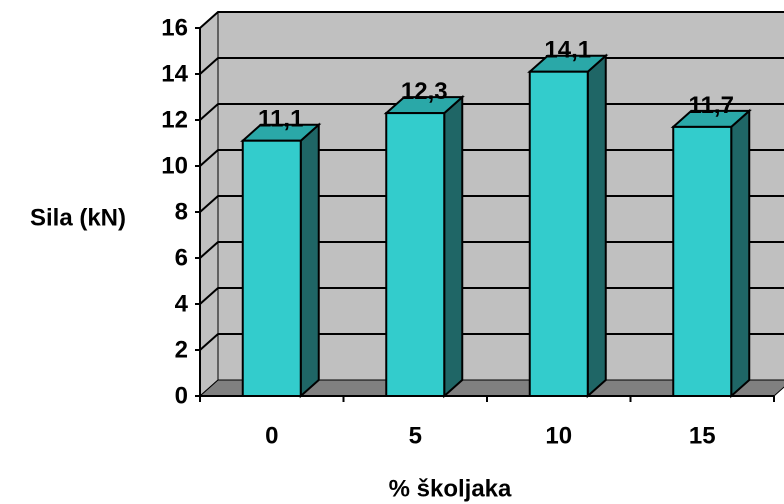 This screenshot has width=784, height=504. What do you see at coordinates (280, 119) in the screenshot?
I see `data-label: 11,1` at bounding box center [280, 119].